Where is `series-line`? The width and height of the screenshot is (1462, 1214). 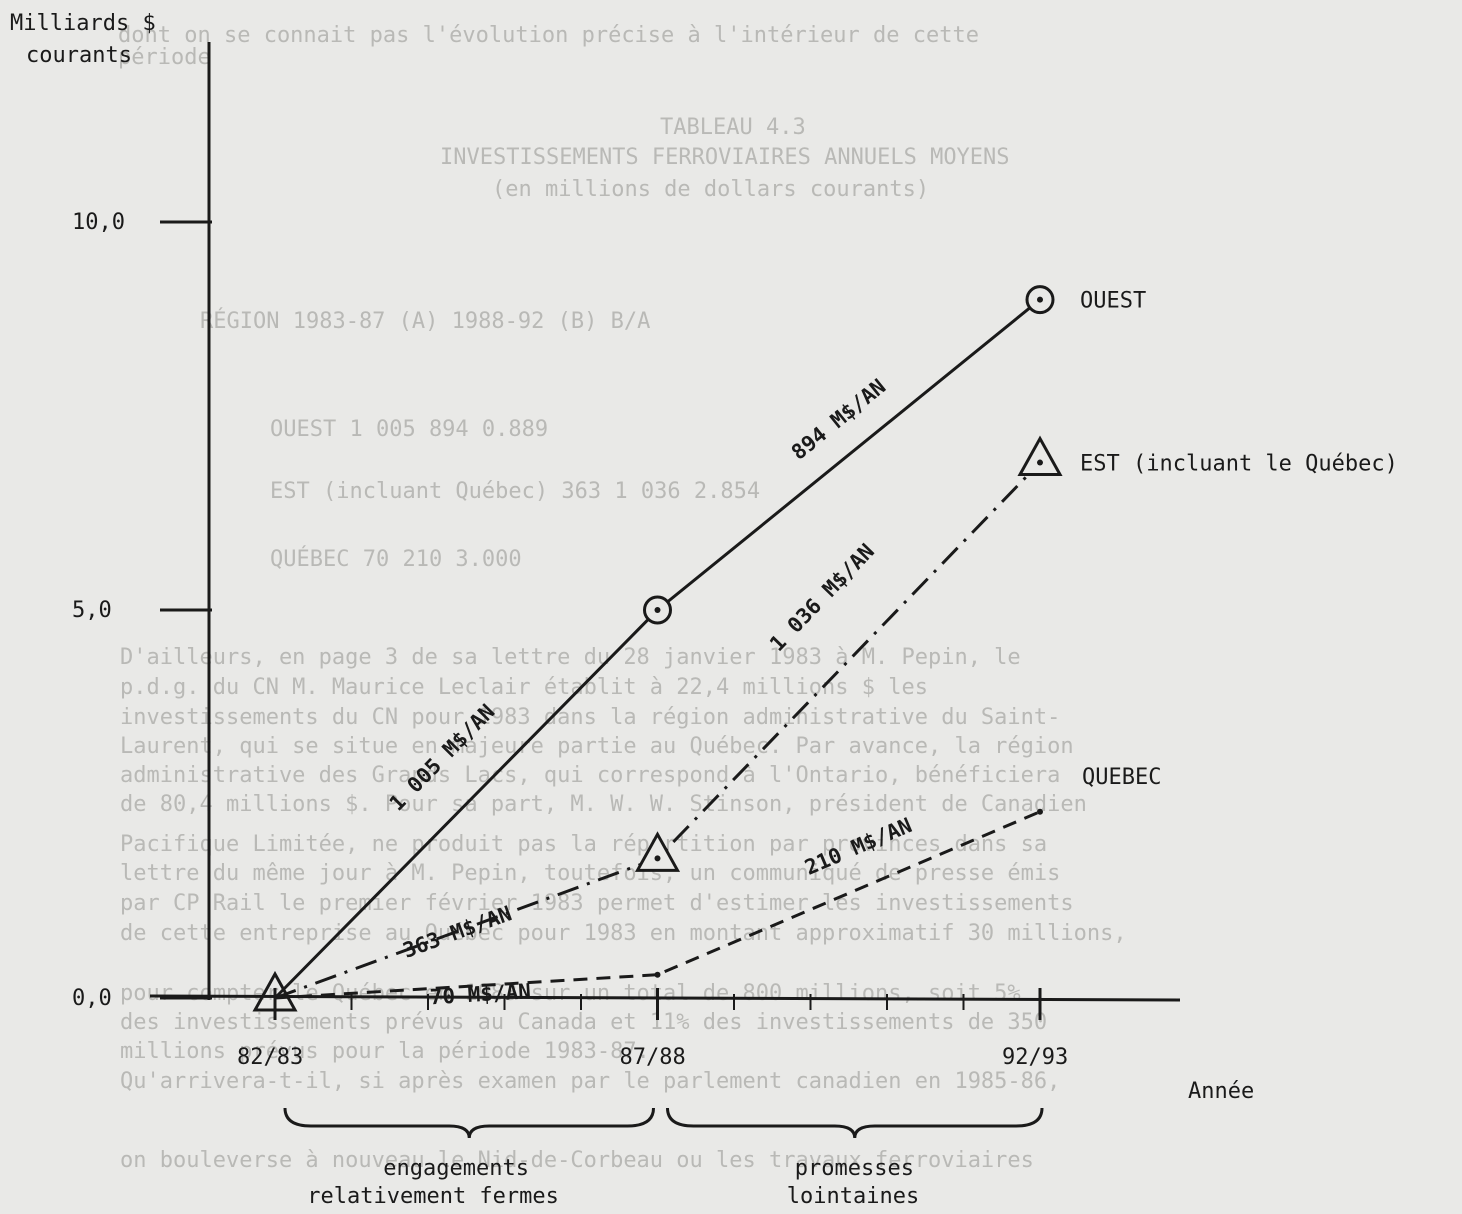
series-line is located at coordinates (657, 905).